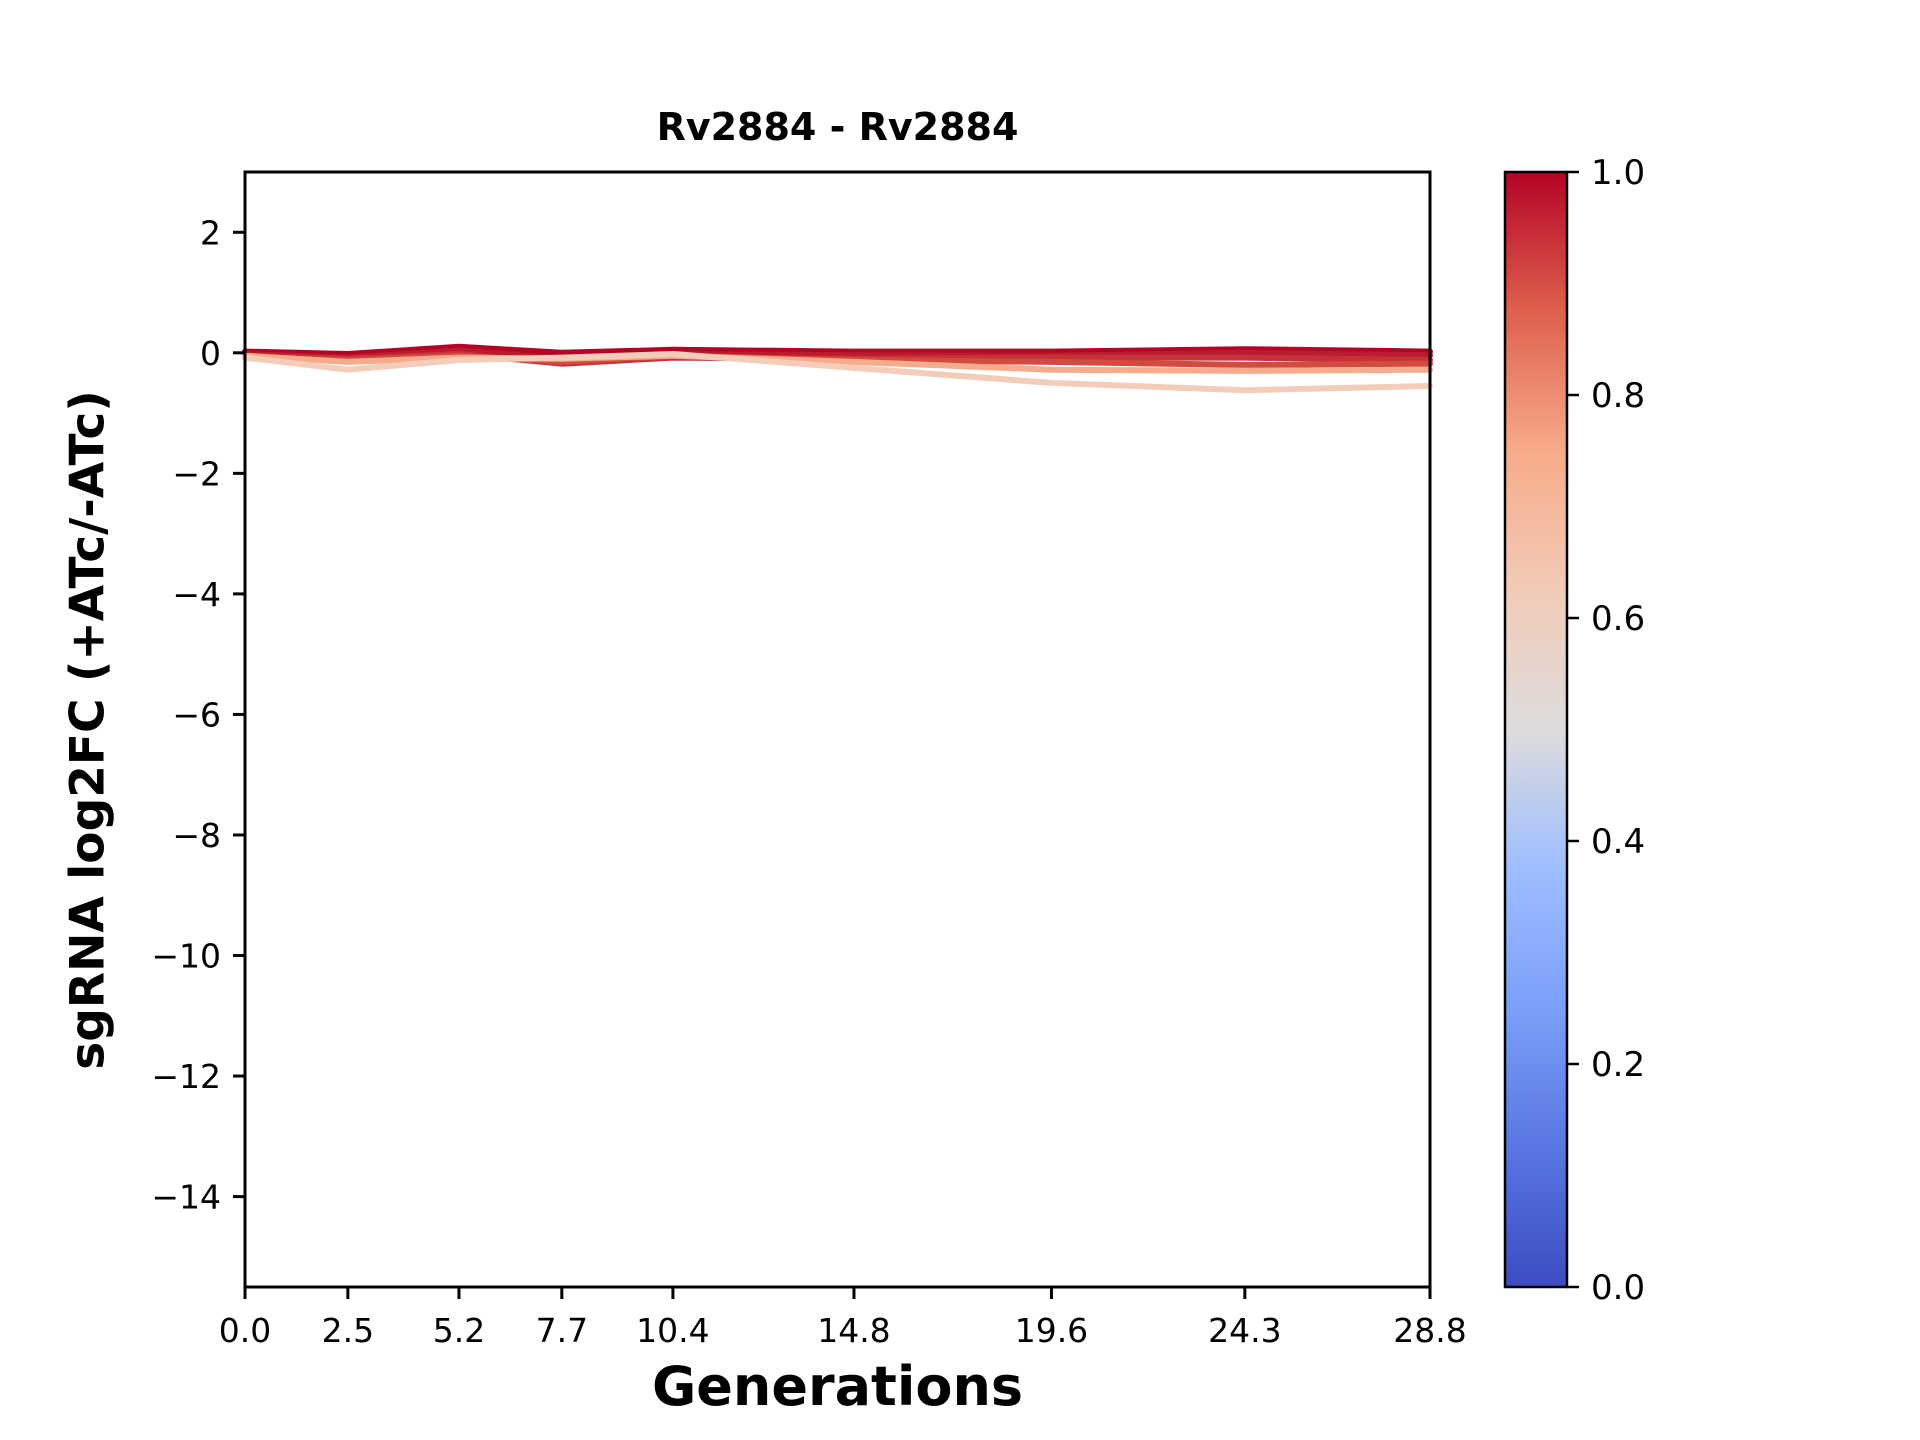 This screenshot has width=1920, height=1440. Describe the element at coordinates (245, 1330) in the screenshot. I see `x-tick-label: 0.0` at that location.